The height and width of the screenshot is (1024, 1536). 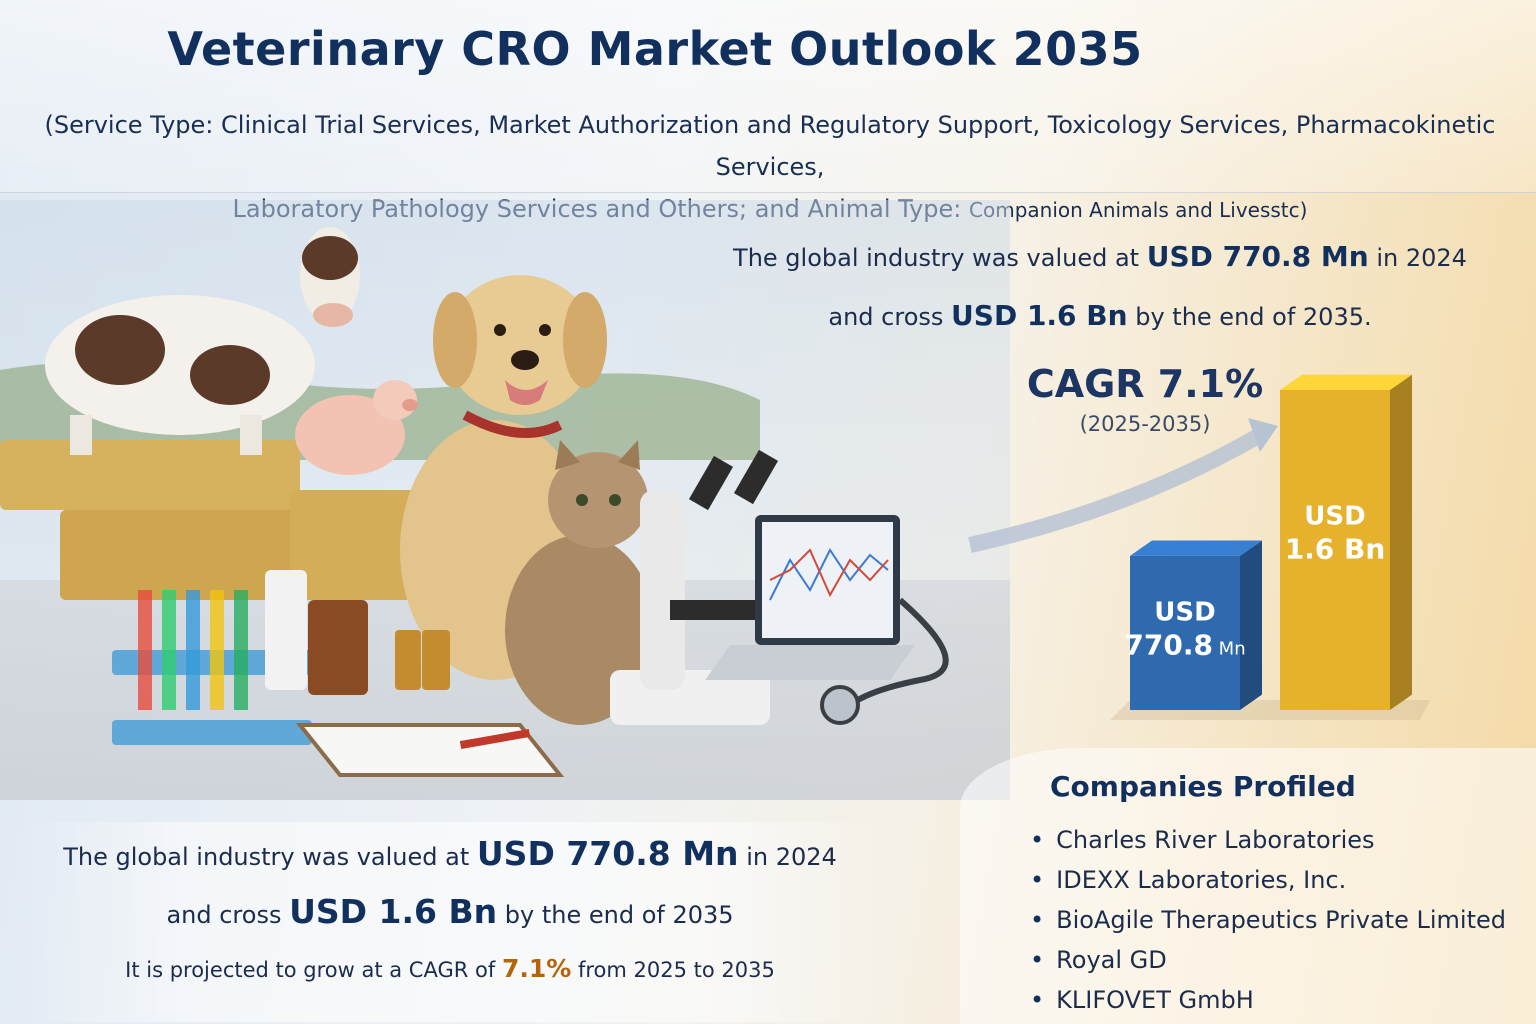 I want to click on stat-line-2: and cross USD 1.6 Bn by the end of 2035, so click(x=450, y=911).